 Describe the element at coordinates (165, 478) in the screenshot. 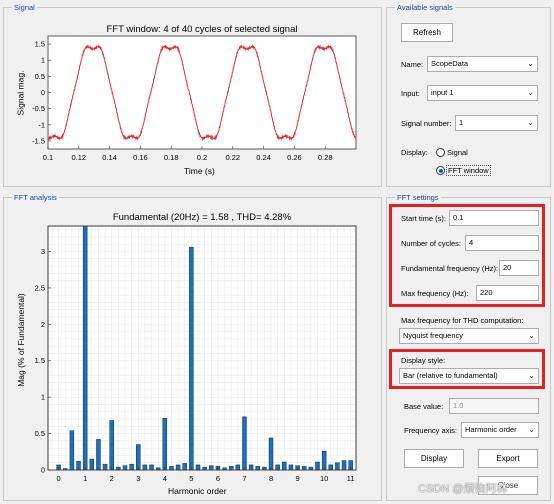

I see `fft-x-tick-label: 4` at that location.